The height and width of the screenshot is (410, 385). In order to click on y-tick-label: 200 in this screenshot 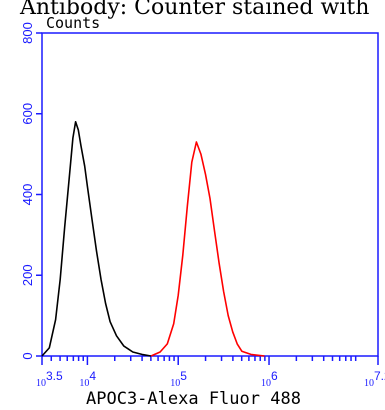, I will do `click(27, 275)`.